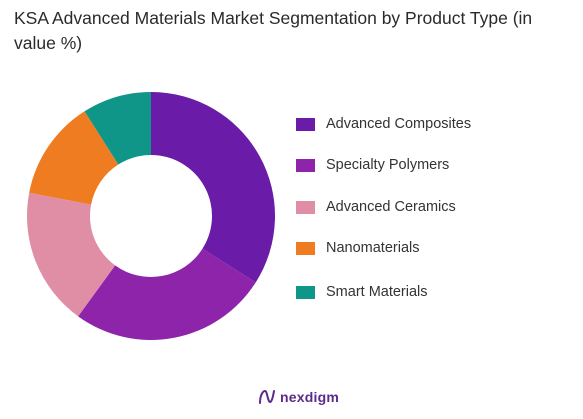  I want to click on nexdigm-logo-icon, so click(267, 396).